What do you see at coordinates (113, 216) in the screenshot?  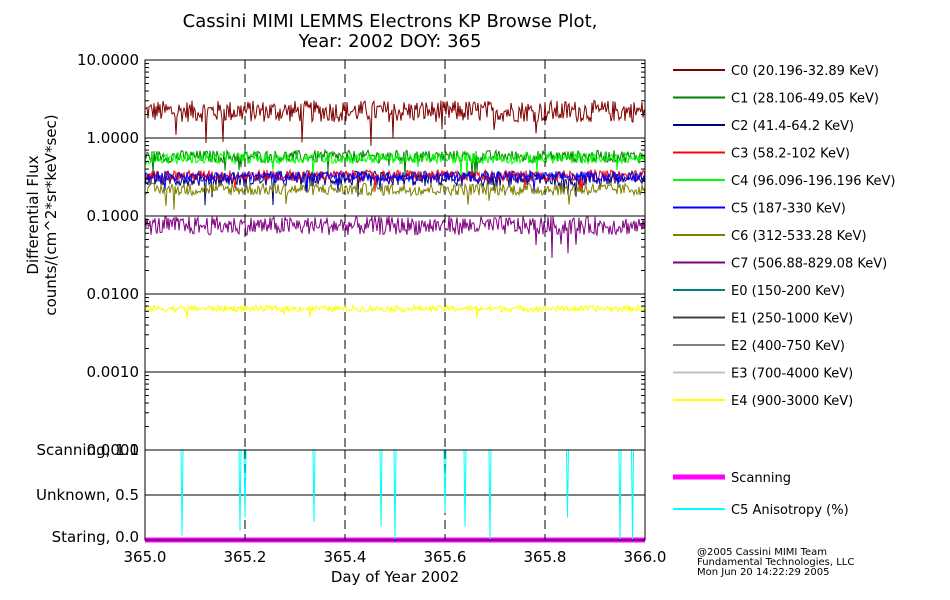 I see `flux-y-tick-label: 0.1000` at bounding box center [113, 216].